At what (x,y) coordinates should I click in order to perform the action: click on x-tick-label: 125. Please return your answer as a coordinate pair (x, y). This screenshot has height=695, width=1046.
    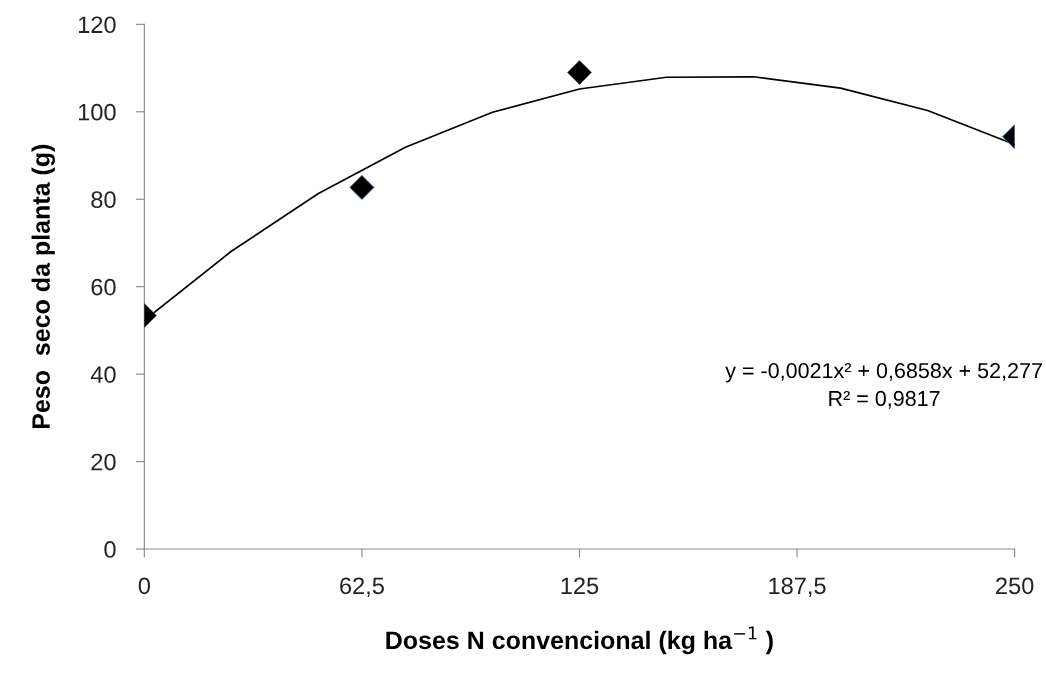
    Looking at the image, I should click on (580, 586).